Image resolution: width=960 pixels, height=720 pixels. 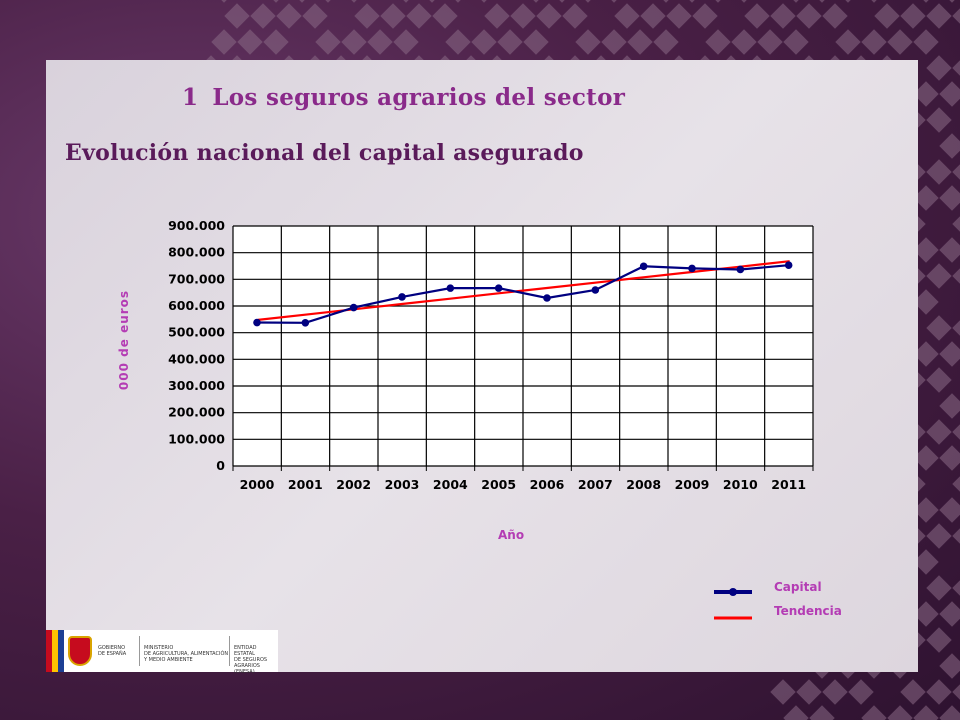 What do you see at coordinates (196, 412) in the screenshot?
I see `y-tick-label: 200.000` at bounding box center [196, 412].